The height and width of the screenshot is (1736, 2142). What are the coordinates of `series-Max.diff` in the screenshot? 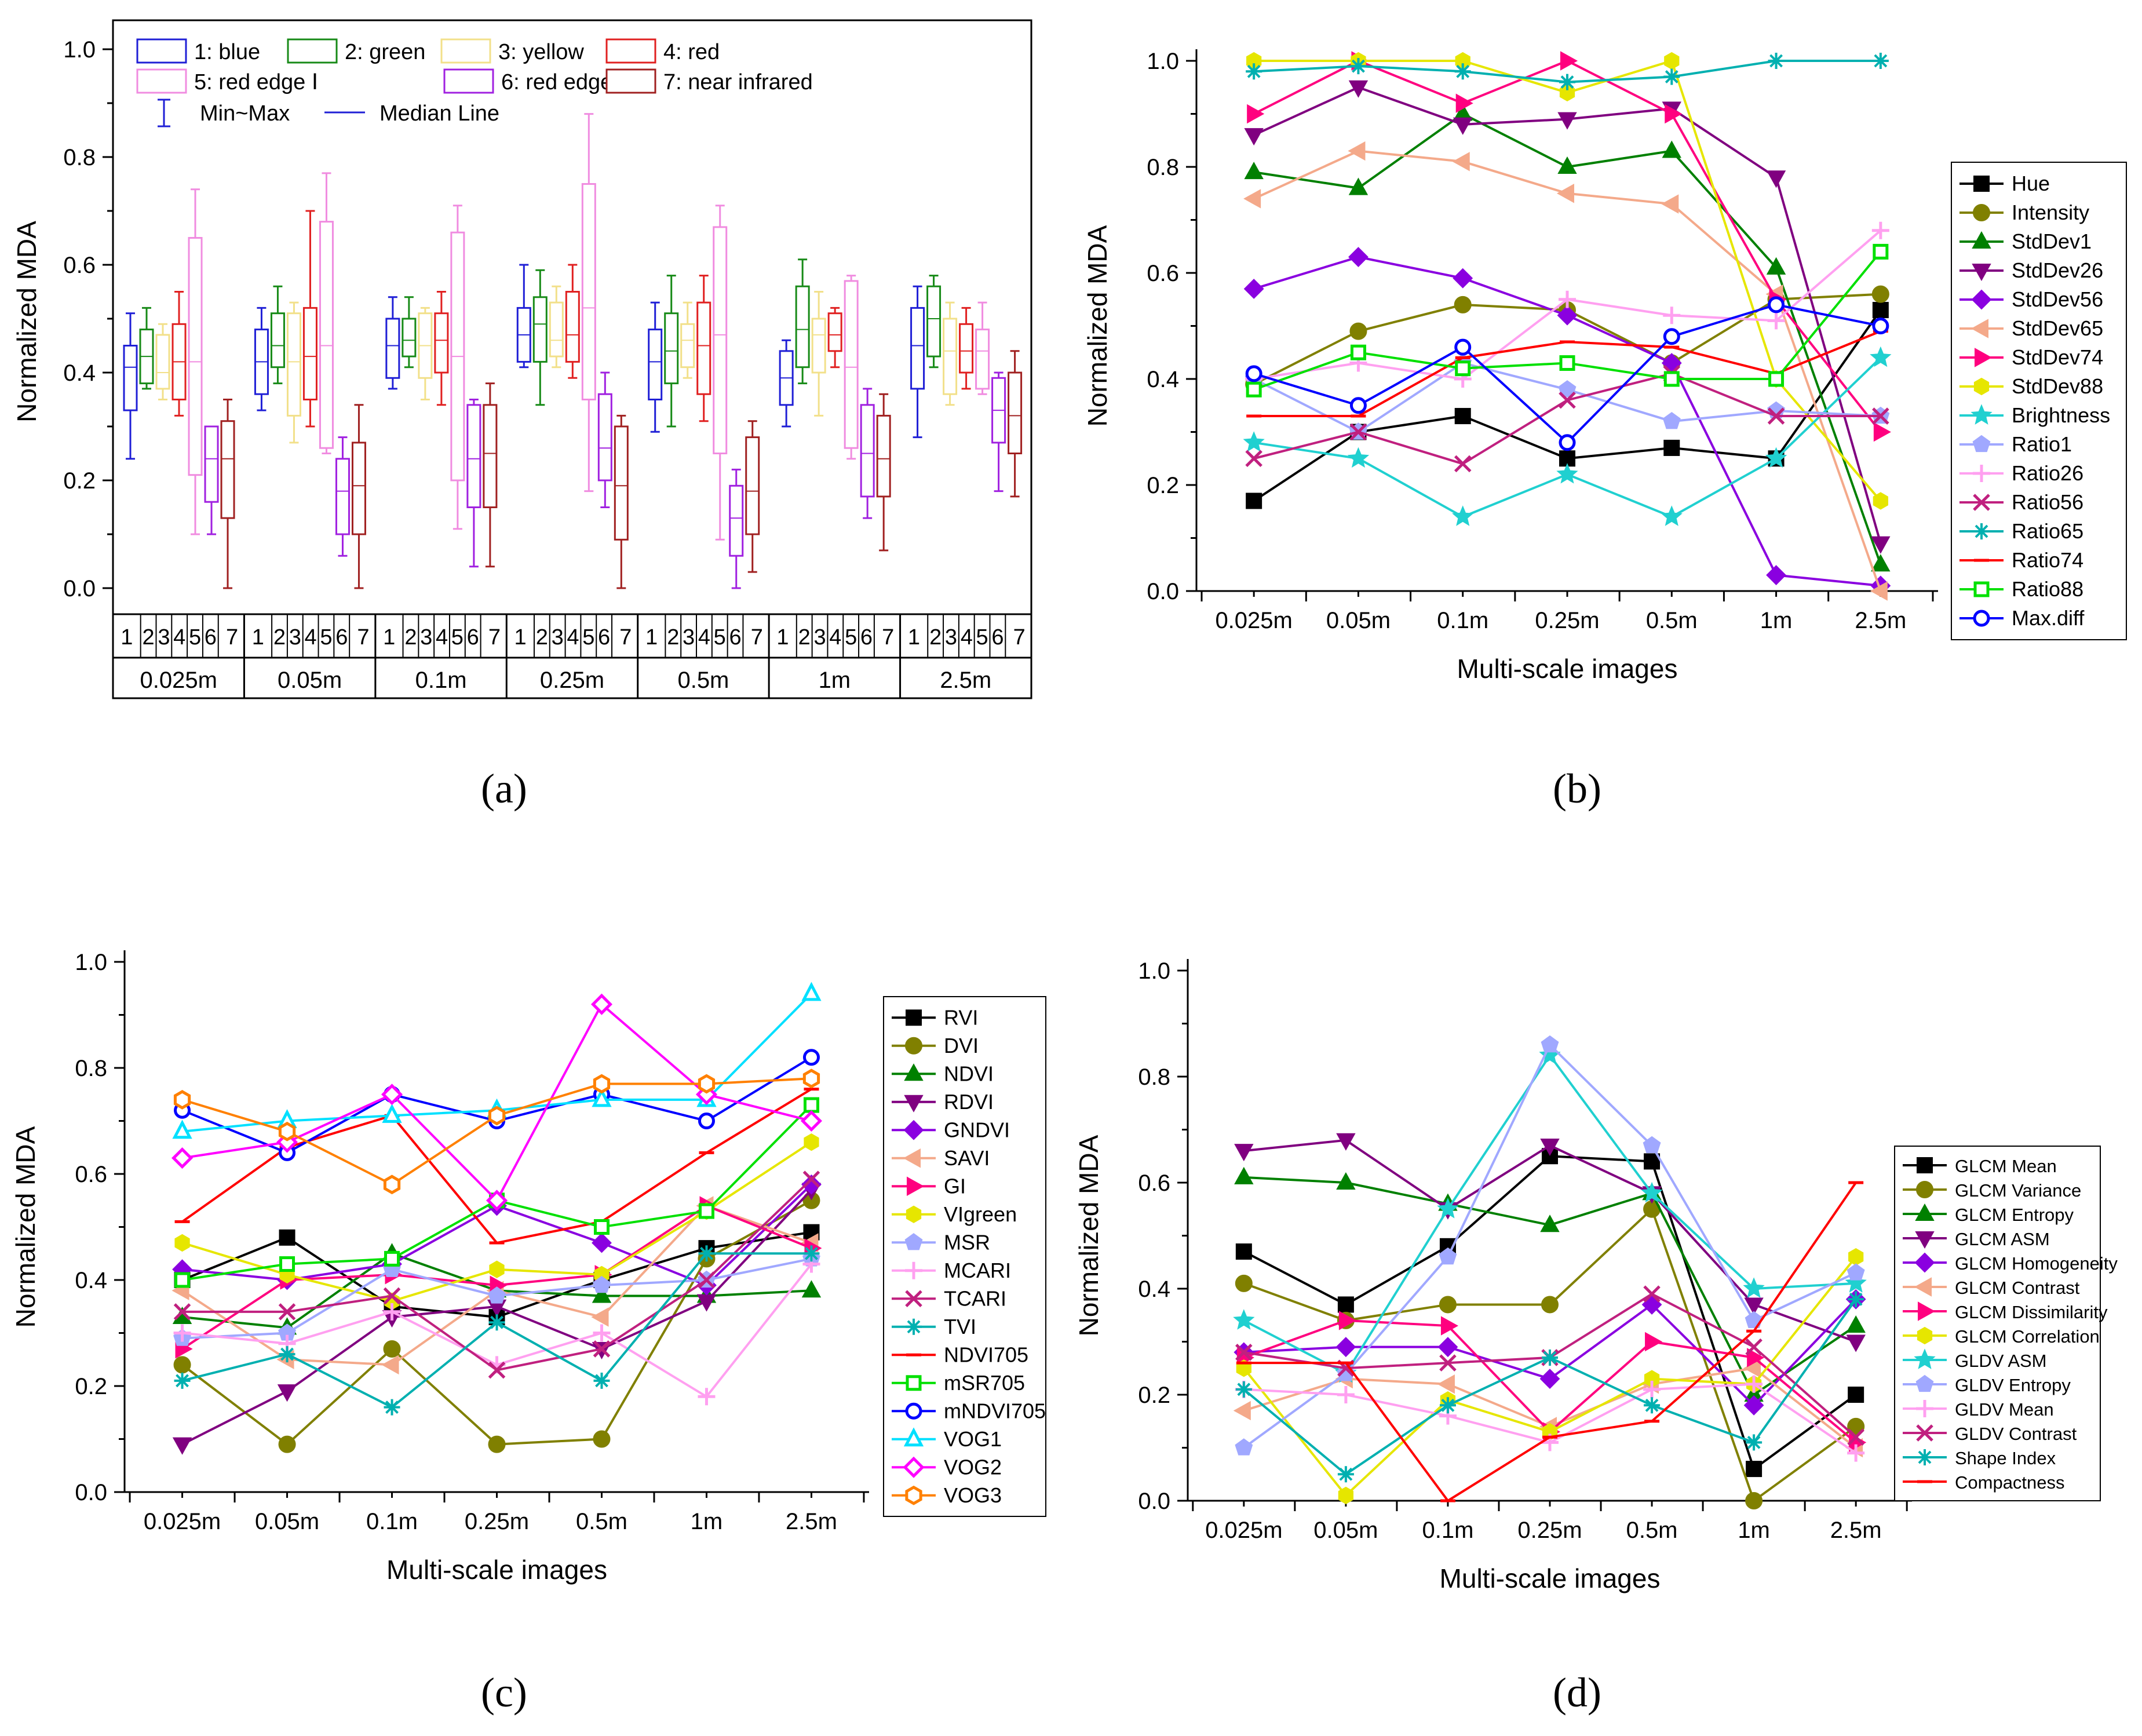 It's located at (1567, 373).